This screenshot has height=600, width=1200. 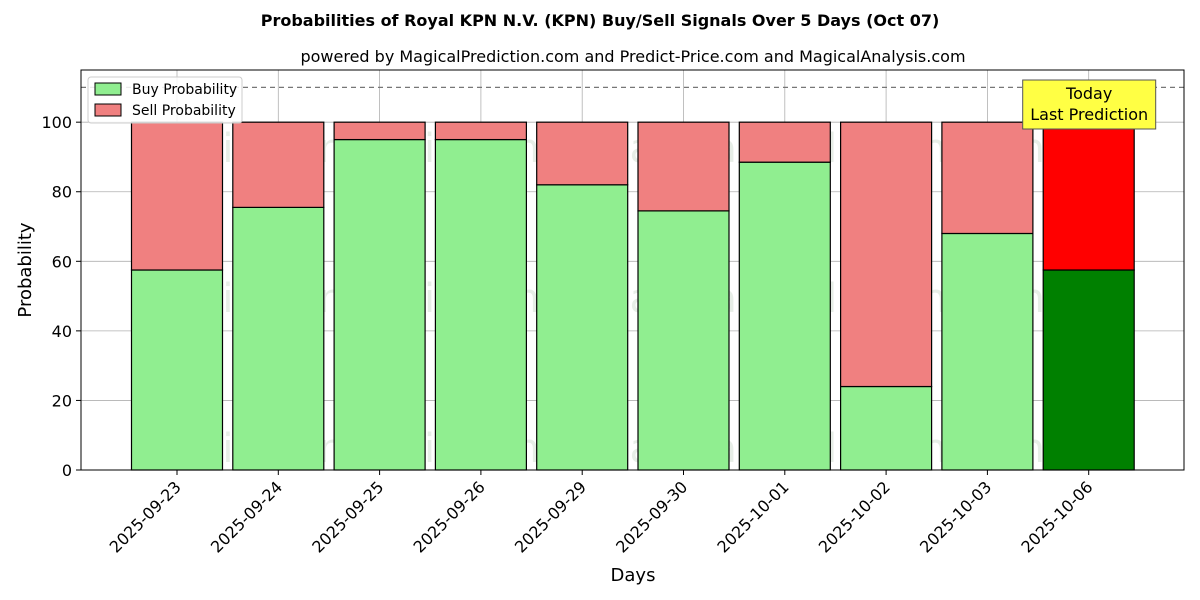 I want to click on annotation-text: Today, so click(x=1088, y=93).